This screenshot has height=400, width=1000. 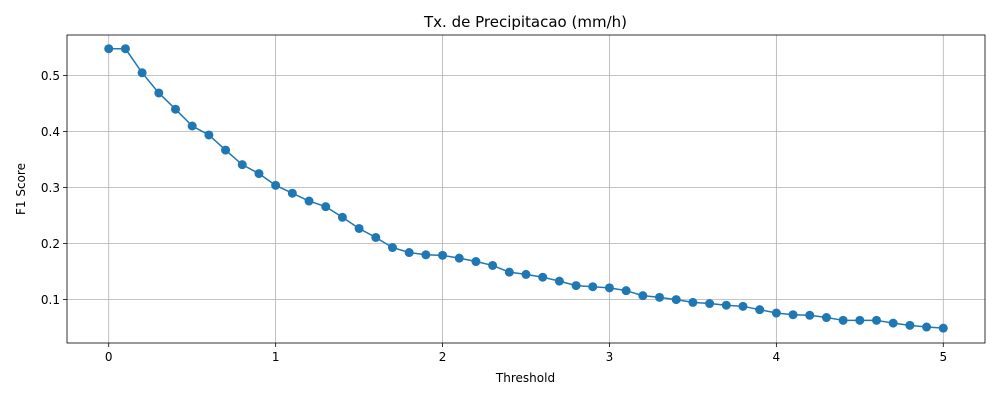 What do you see at coordinates (610, 357) in the screenshot?
I see `x-tick-label: 3` at bounding box center [610, 357].